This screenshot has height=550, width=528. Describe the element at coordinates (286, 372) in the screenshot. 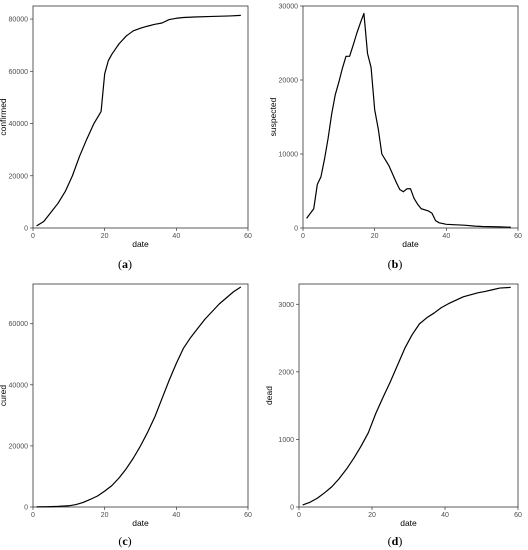

I see `y-tick-label: 2000` at that location.